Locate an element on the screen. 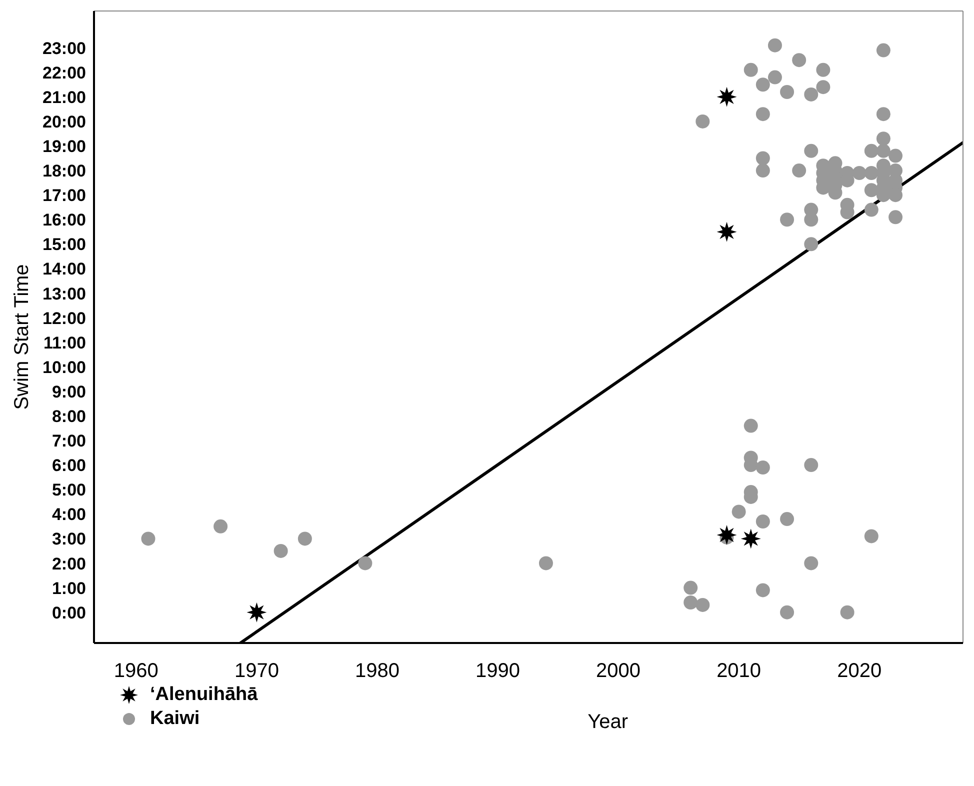  y-tick-label: 15:00 is located at coordinates (64, 244).